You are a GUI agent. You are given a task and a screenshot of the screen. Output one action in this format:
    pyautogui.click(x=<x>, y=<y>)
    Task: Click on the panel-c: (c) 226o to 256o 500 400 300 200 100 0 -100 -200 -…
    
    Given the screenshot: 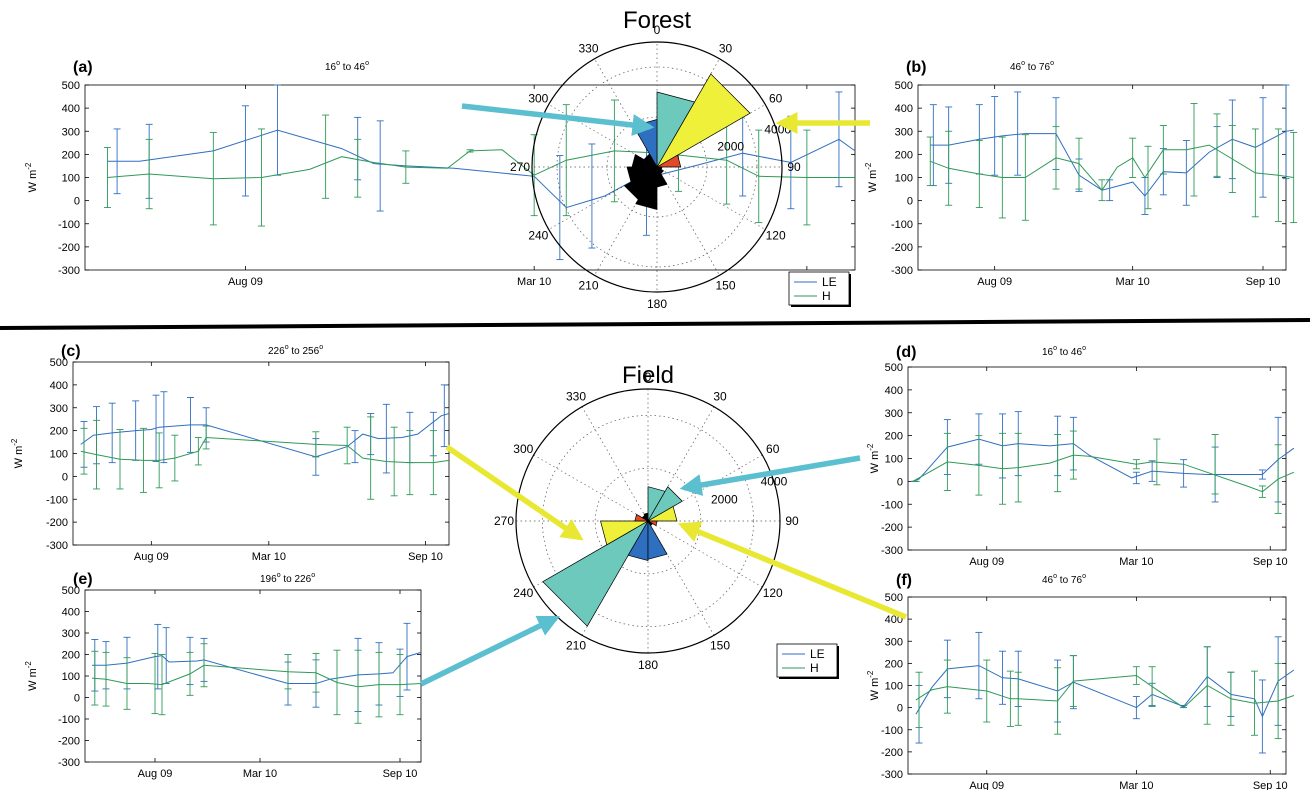 What is the action you would take?
    pyautogui.click(x=230, y=453)
    